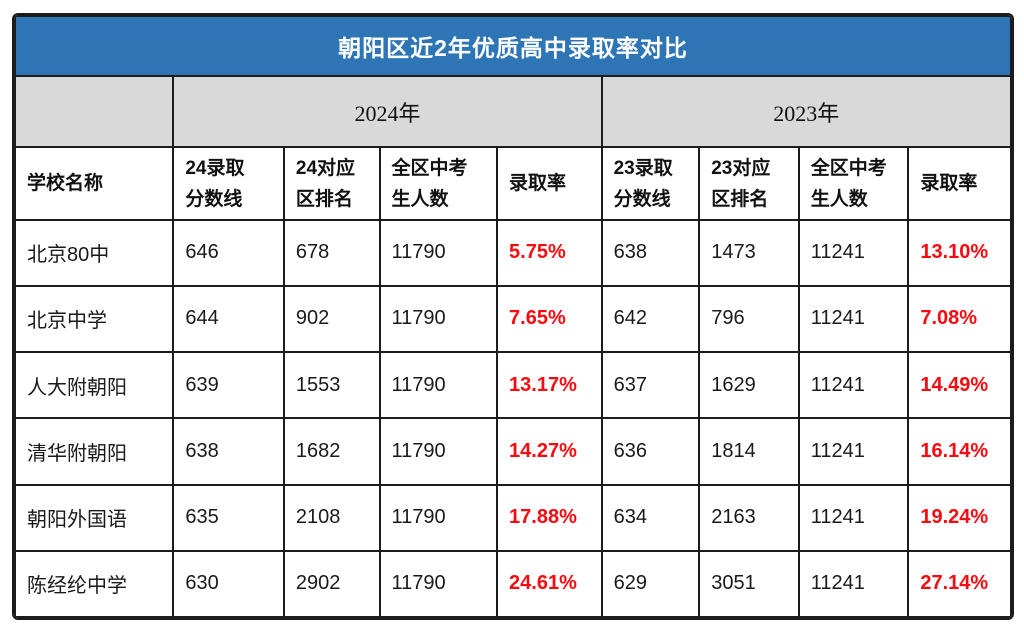  What do you see at coordinates (228, 319) in the screenshot?
I see `cell-24-score-line: 644` at bounding box center [228, 319].